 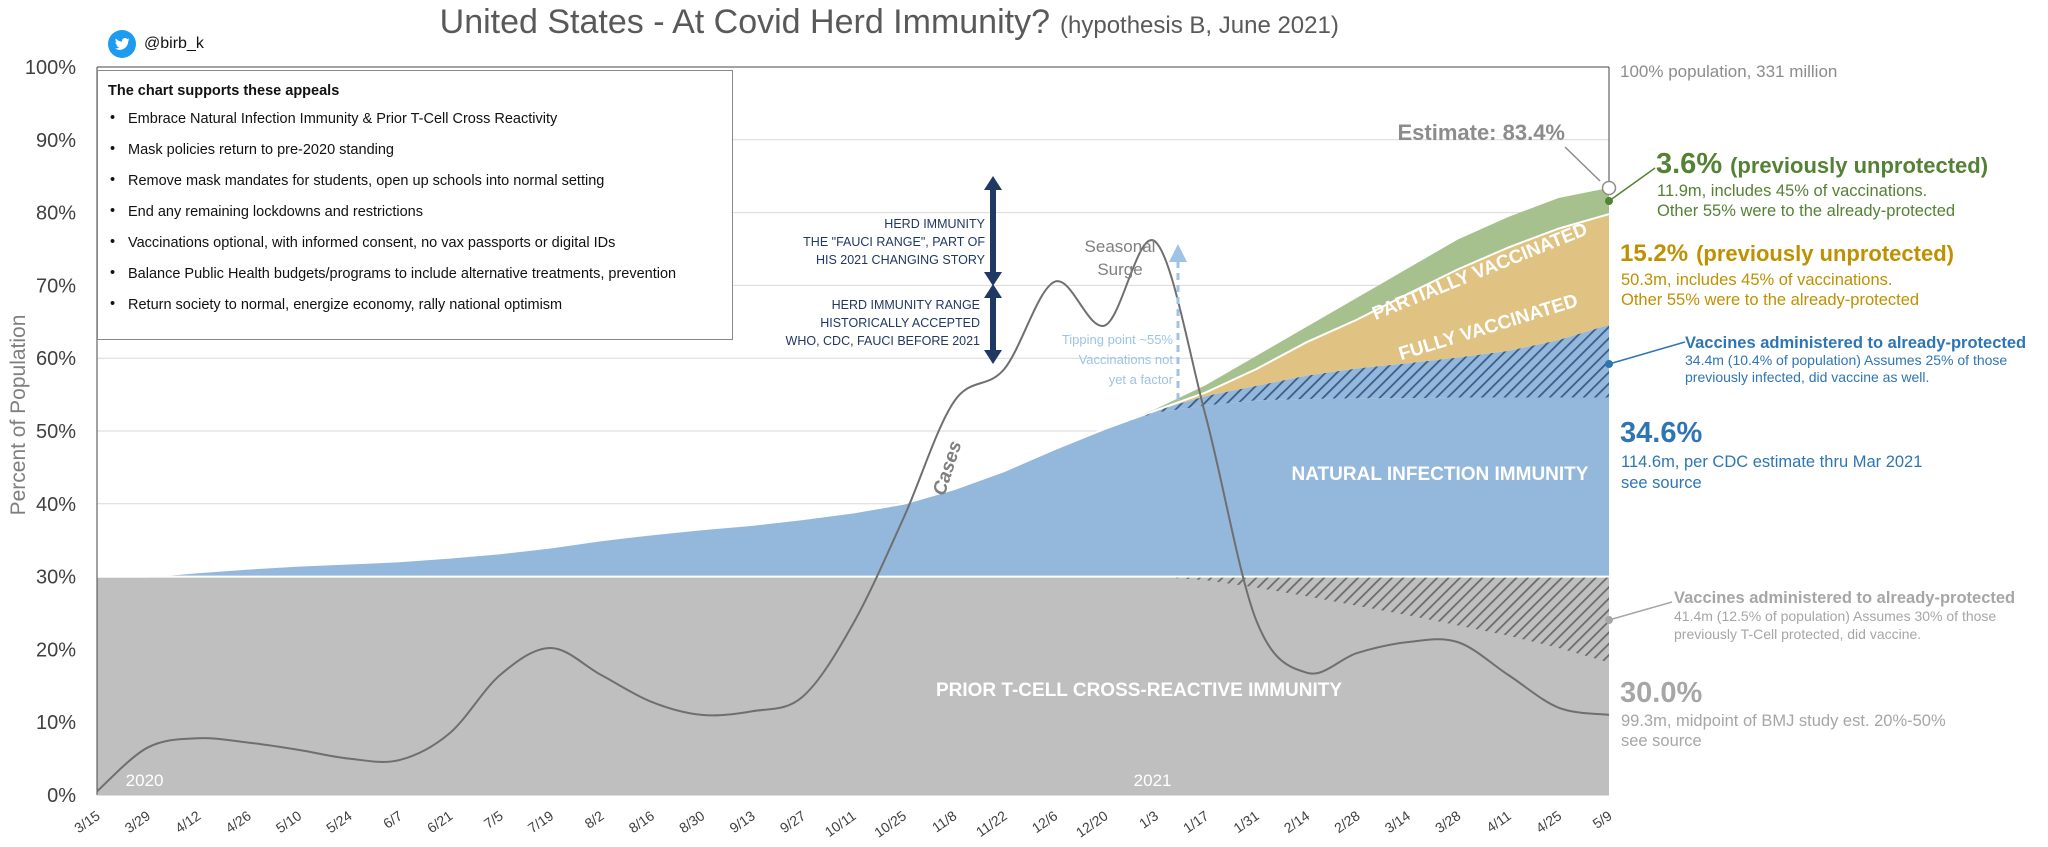 I want to click on x-tick-label: 9/13, so click(x=742, y=821).